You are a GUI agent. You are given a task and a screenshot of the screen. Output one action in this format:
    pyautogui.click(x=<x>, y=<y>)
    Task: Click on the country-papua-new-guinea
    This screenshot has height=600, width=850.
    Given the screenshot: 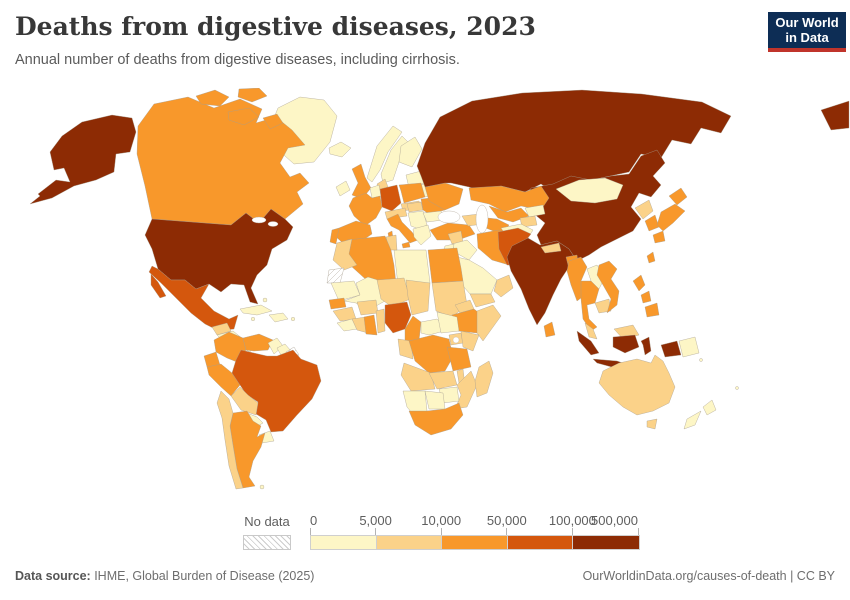 What is the action you would take?
    pyautogui.click(x=689, y=347)
    